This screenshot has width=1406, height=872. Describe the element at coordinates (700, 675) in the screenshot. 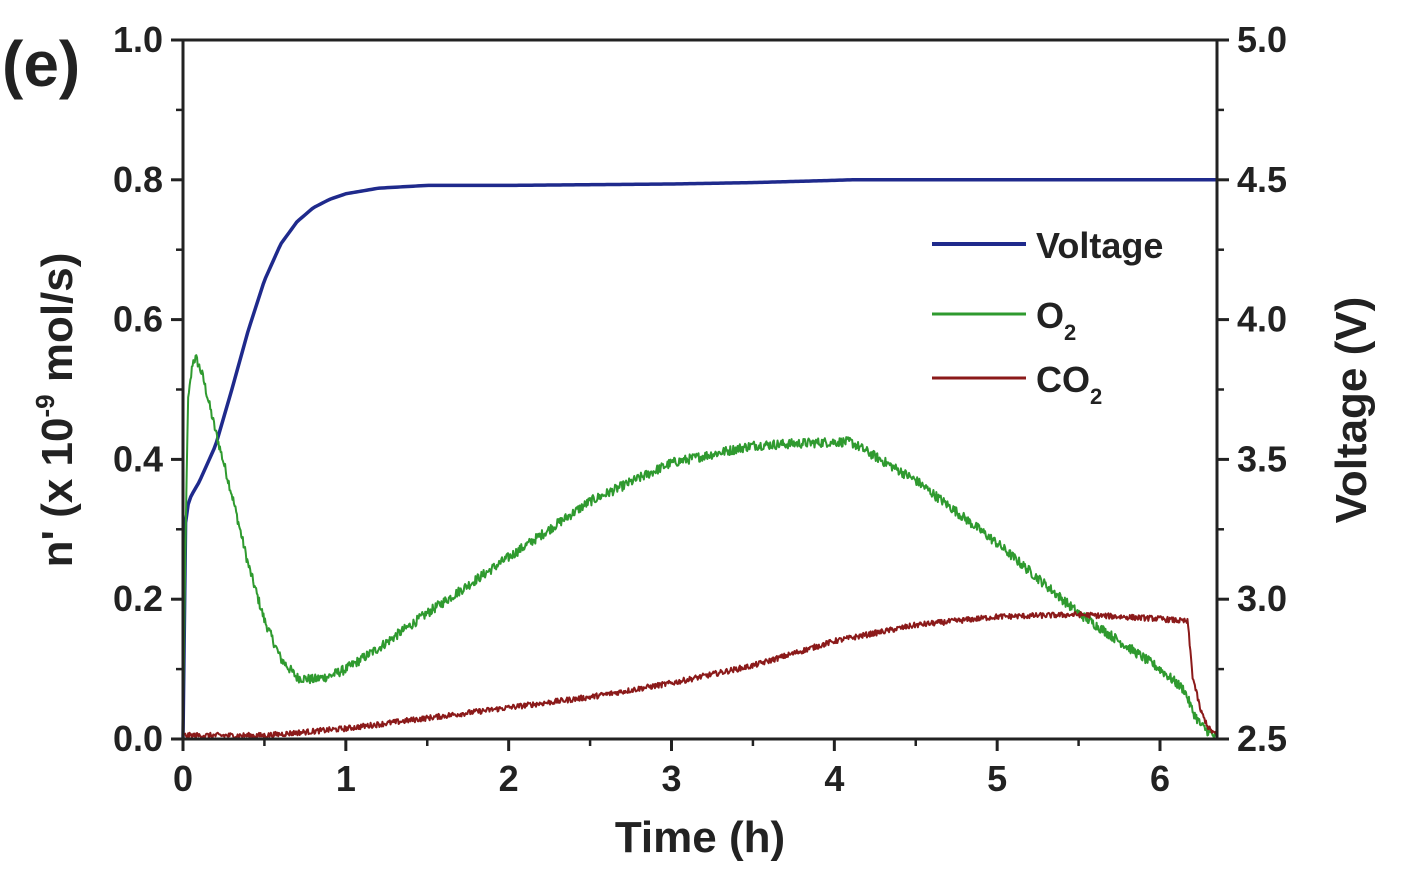

I see `series-line-co2` at that location.